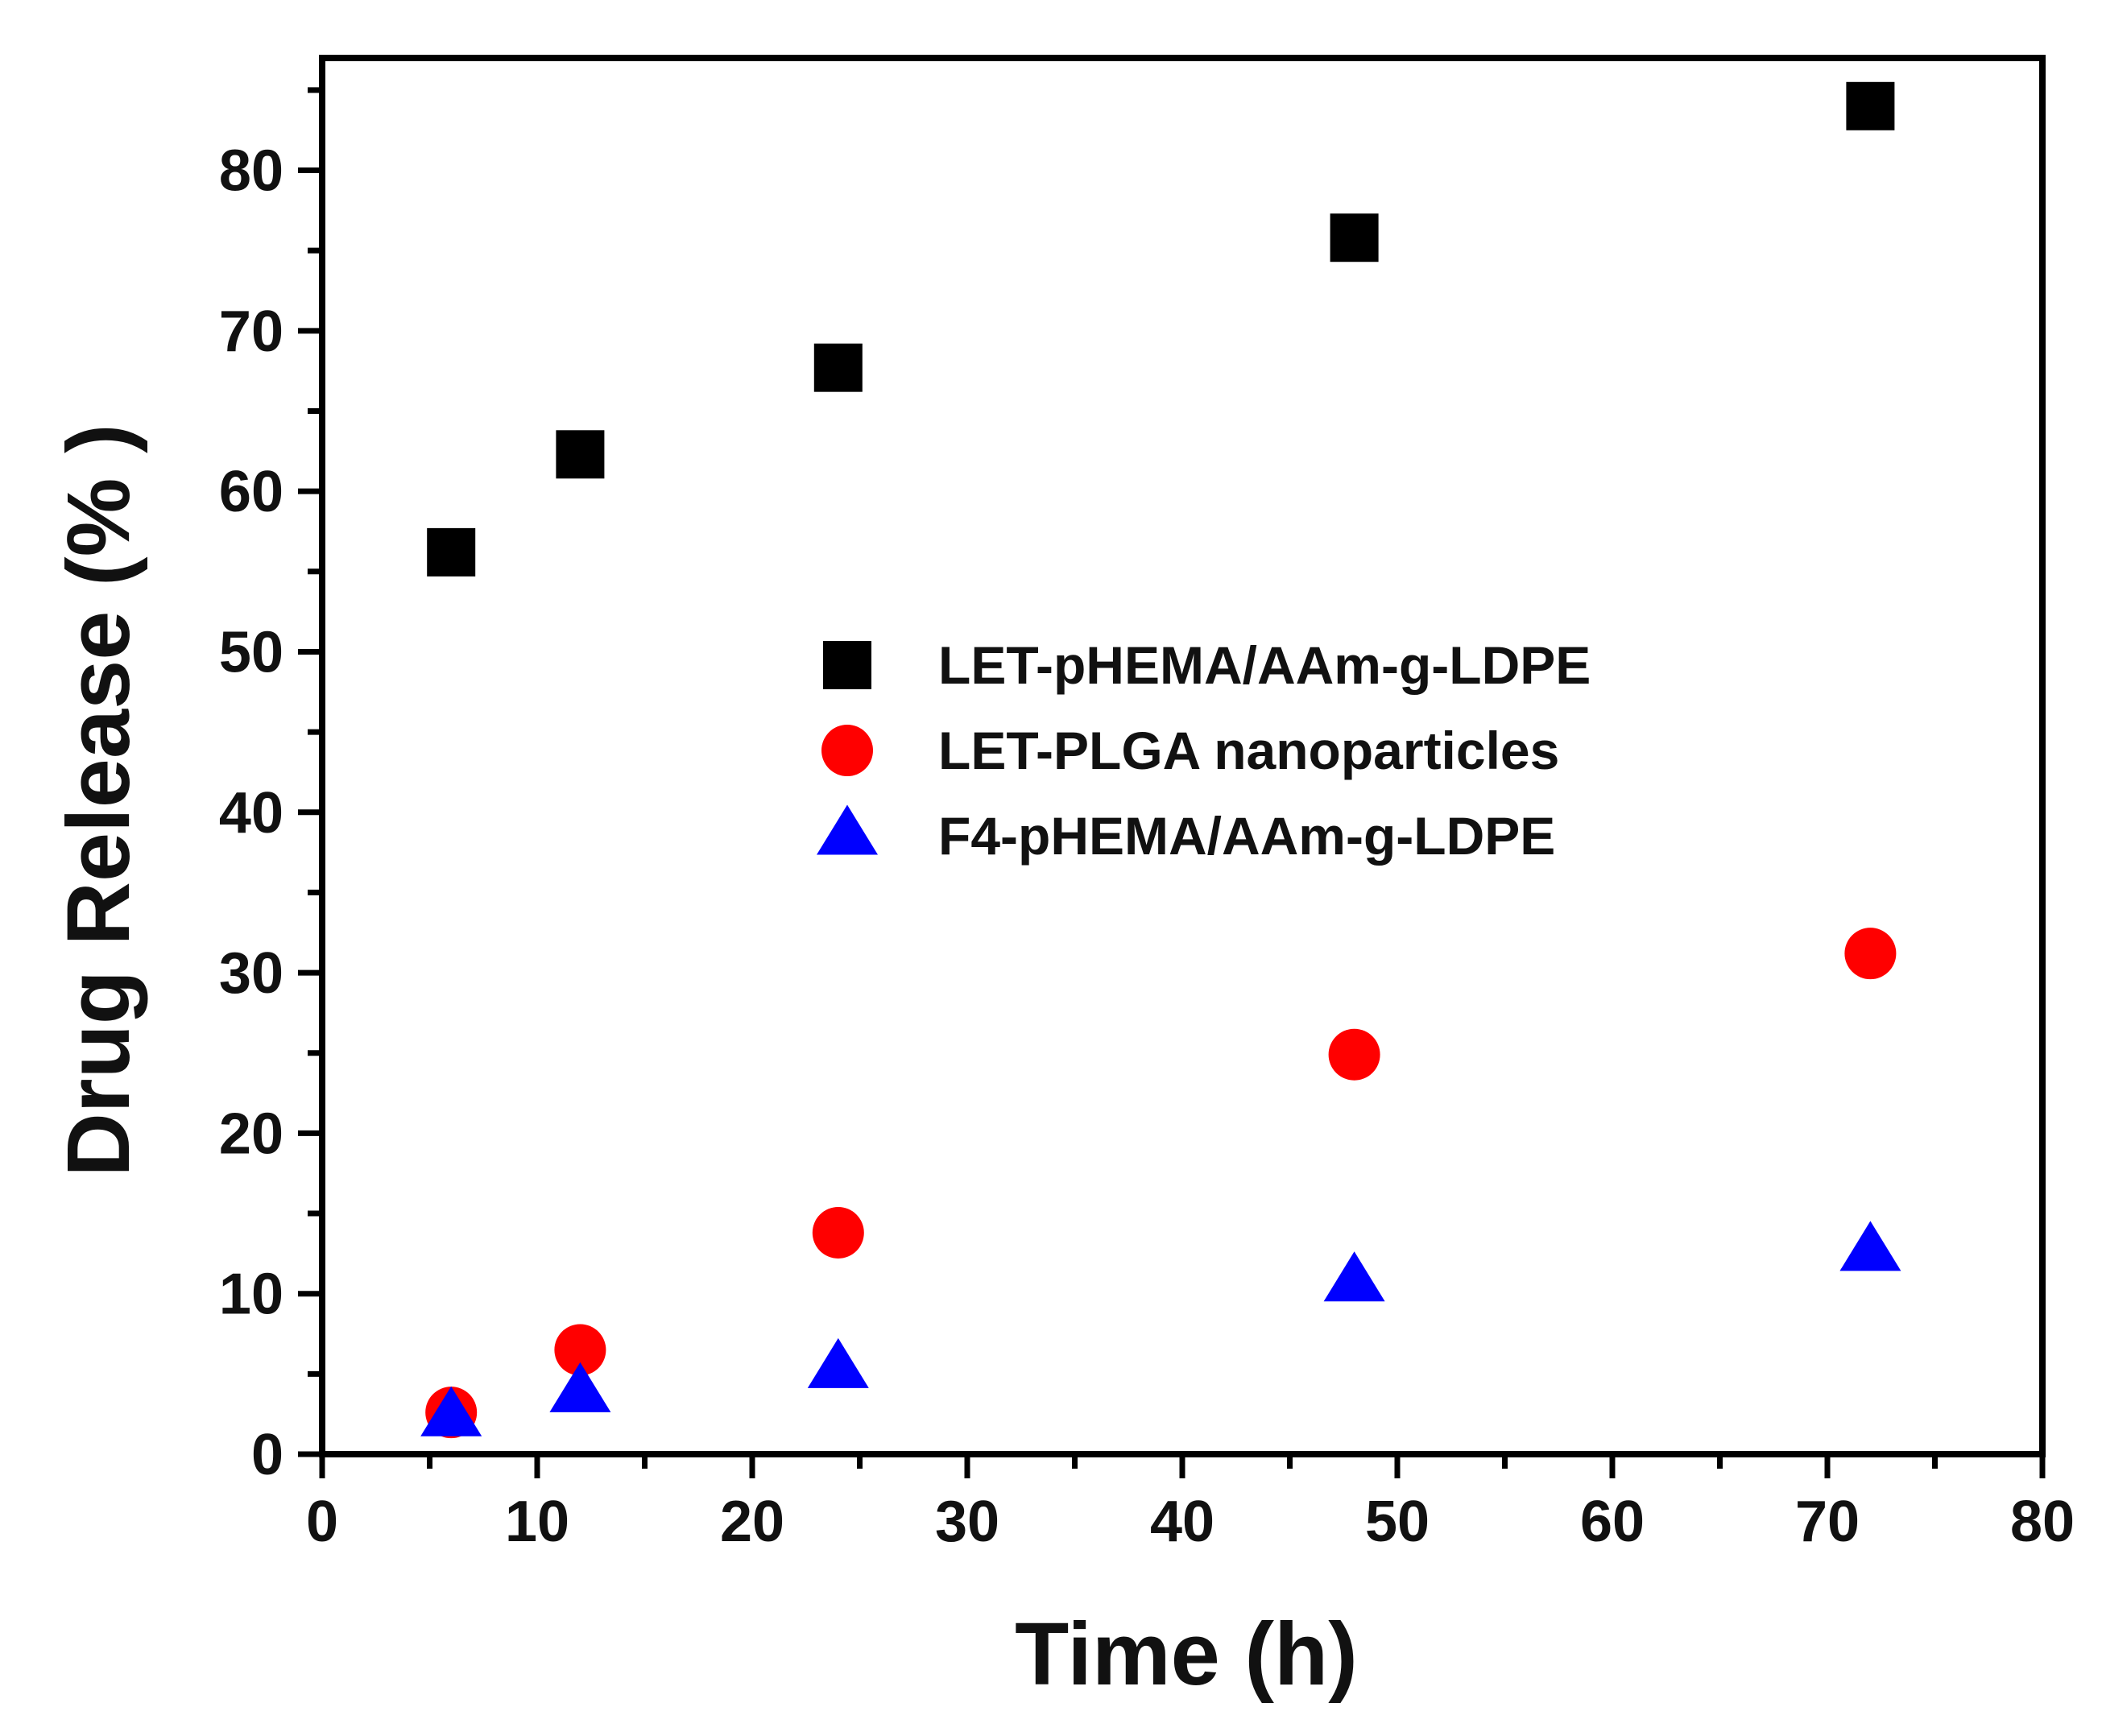  What do you see at coordinates (2042, 1522) in the screenshot?
I see `x-tick-label: 80` at bounding box center [2042, 1522].